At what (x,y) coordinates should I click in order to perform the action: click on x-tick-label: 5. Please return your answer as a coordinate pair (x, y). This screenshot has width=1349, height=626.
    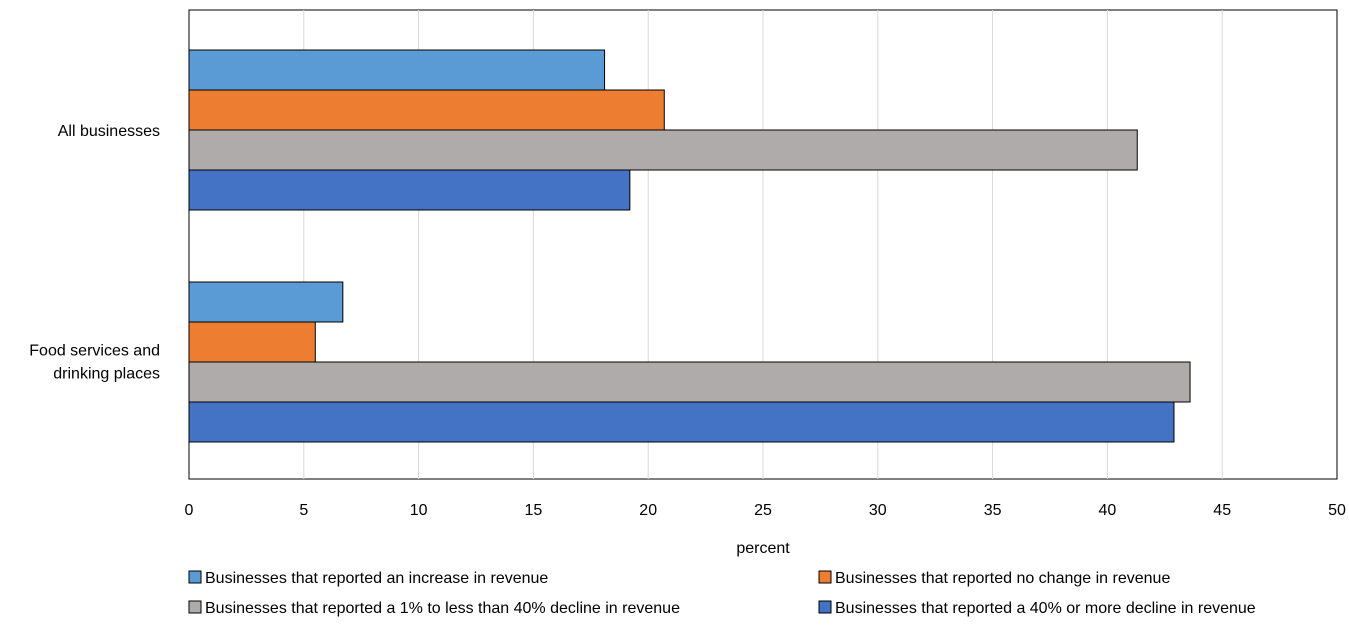
    Looking at the image, I should click on (303, 510).